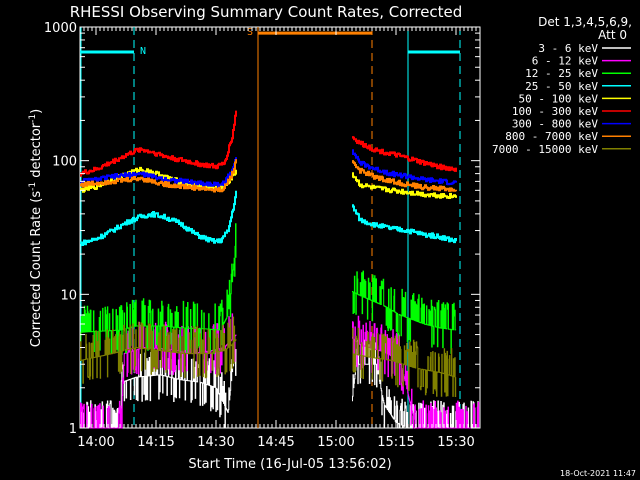 Image resolution: width=640 pixels, height=480 pixels. What do you see at coordinates (335, 442) in the screenshot?
I see `x-tick-label-15-00: 15:00` at bounding box center [335, 442].